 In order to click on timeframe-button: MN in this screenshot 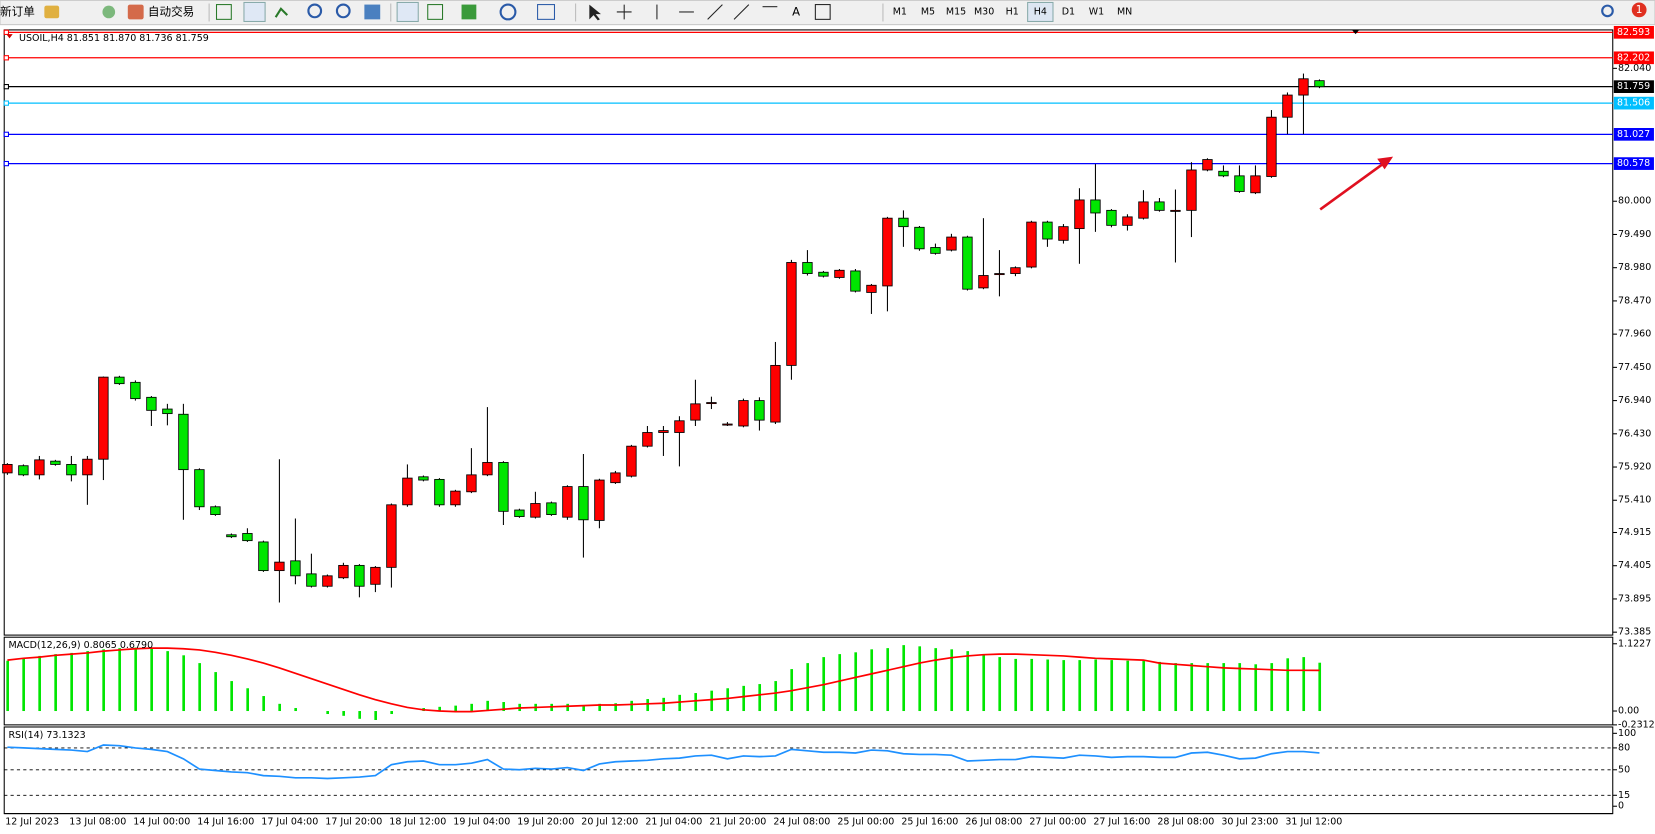, I will do `click(1124, 11)`.